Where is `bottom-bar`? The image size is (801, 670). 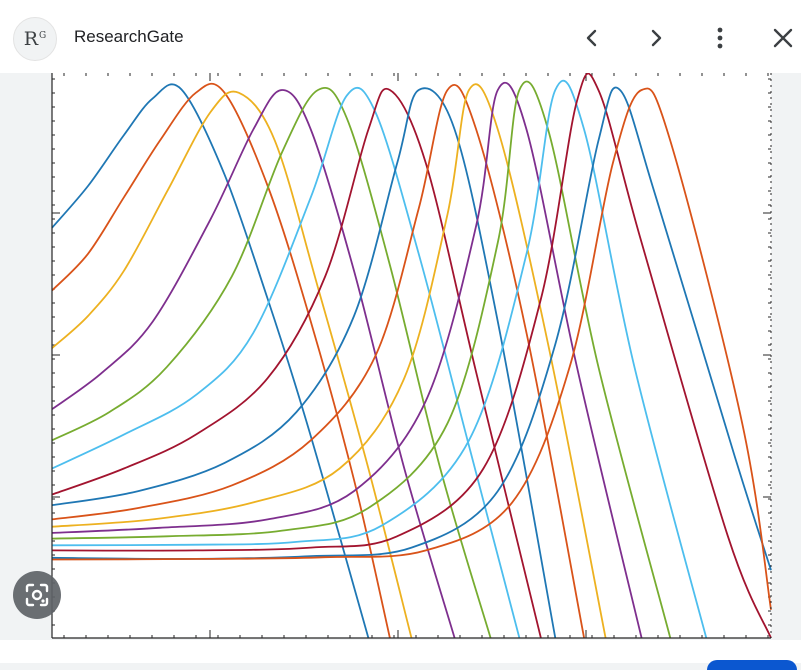
bottom-bar is located at coordinates (400, 651).